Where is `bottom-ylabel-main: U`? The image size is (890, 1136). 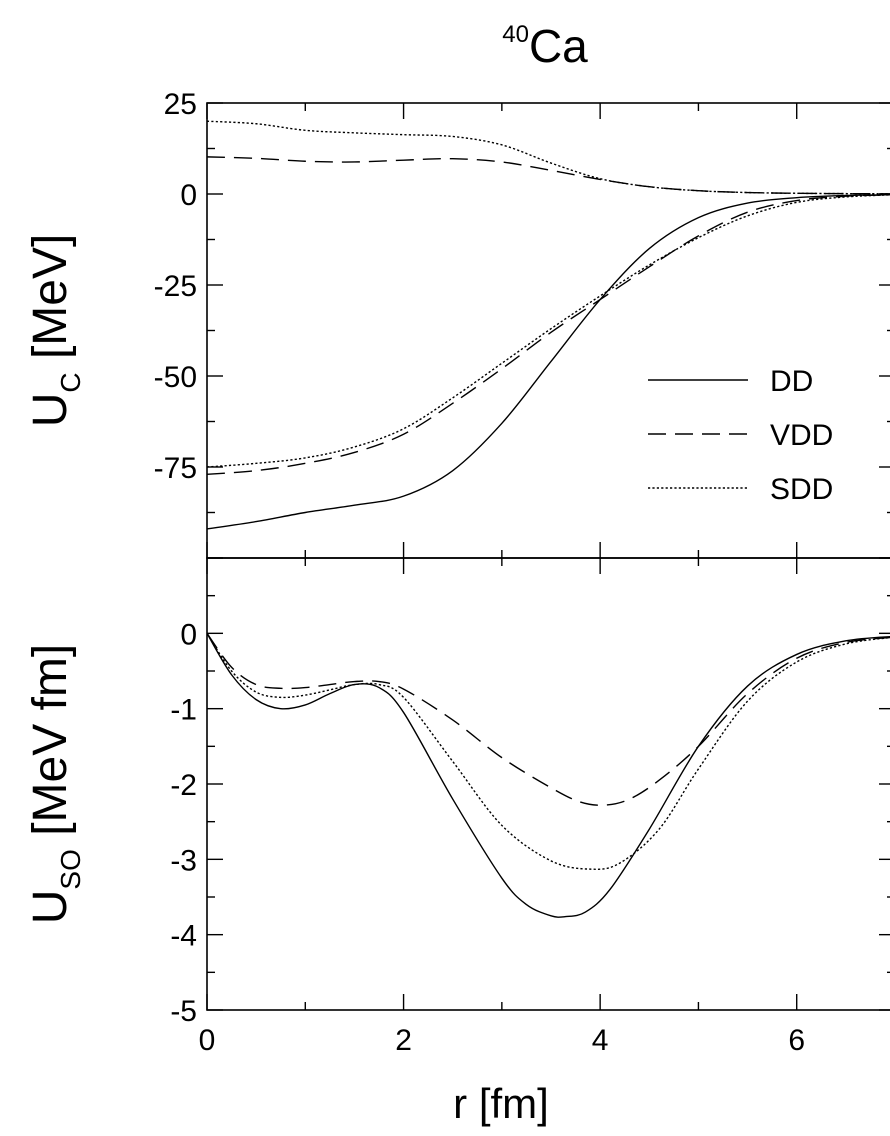
bottom-ylabel-main: U is located at coordinates (50, 907).